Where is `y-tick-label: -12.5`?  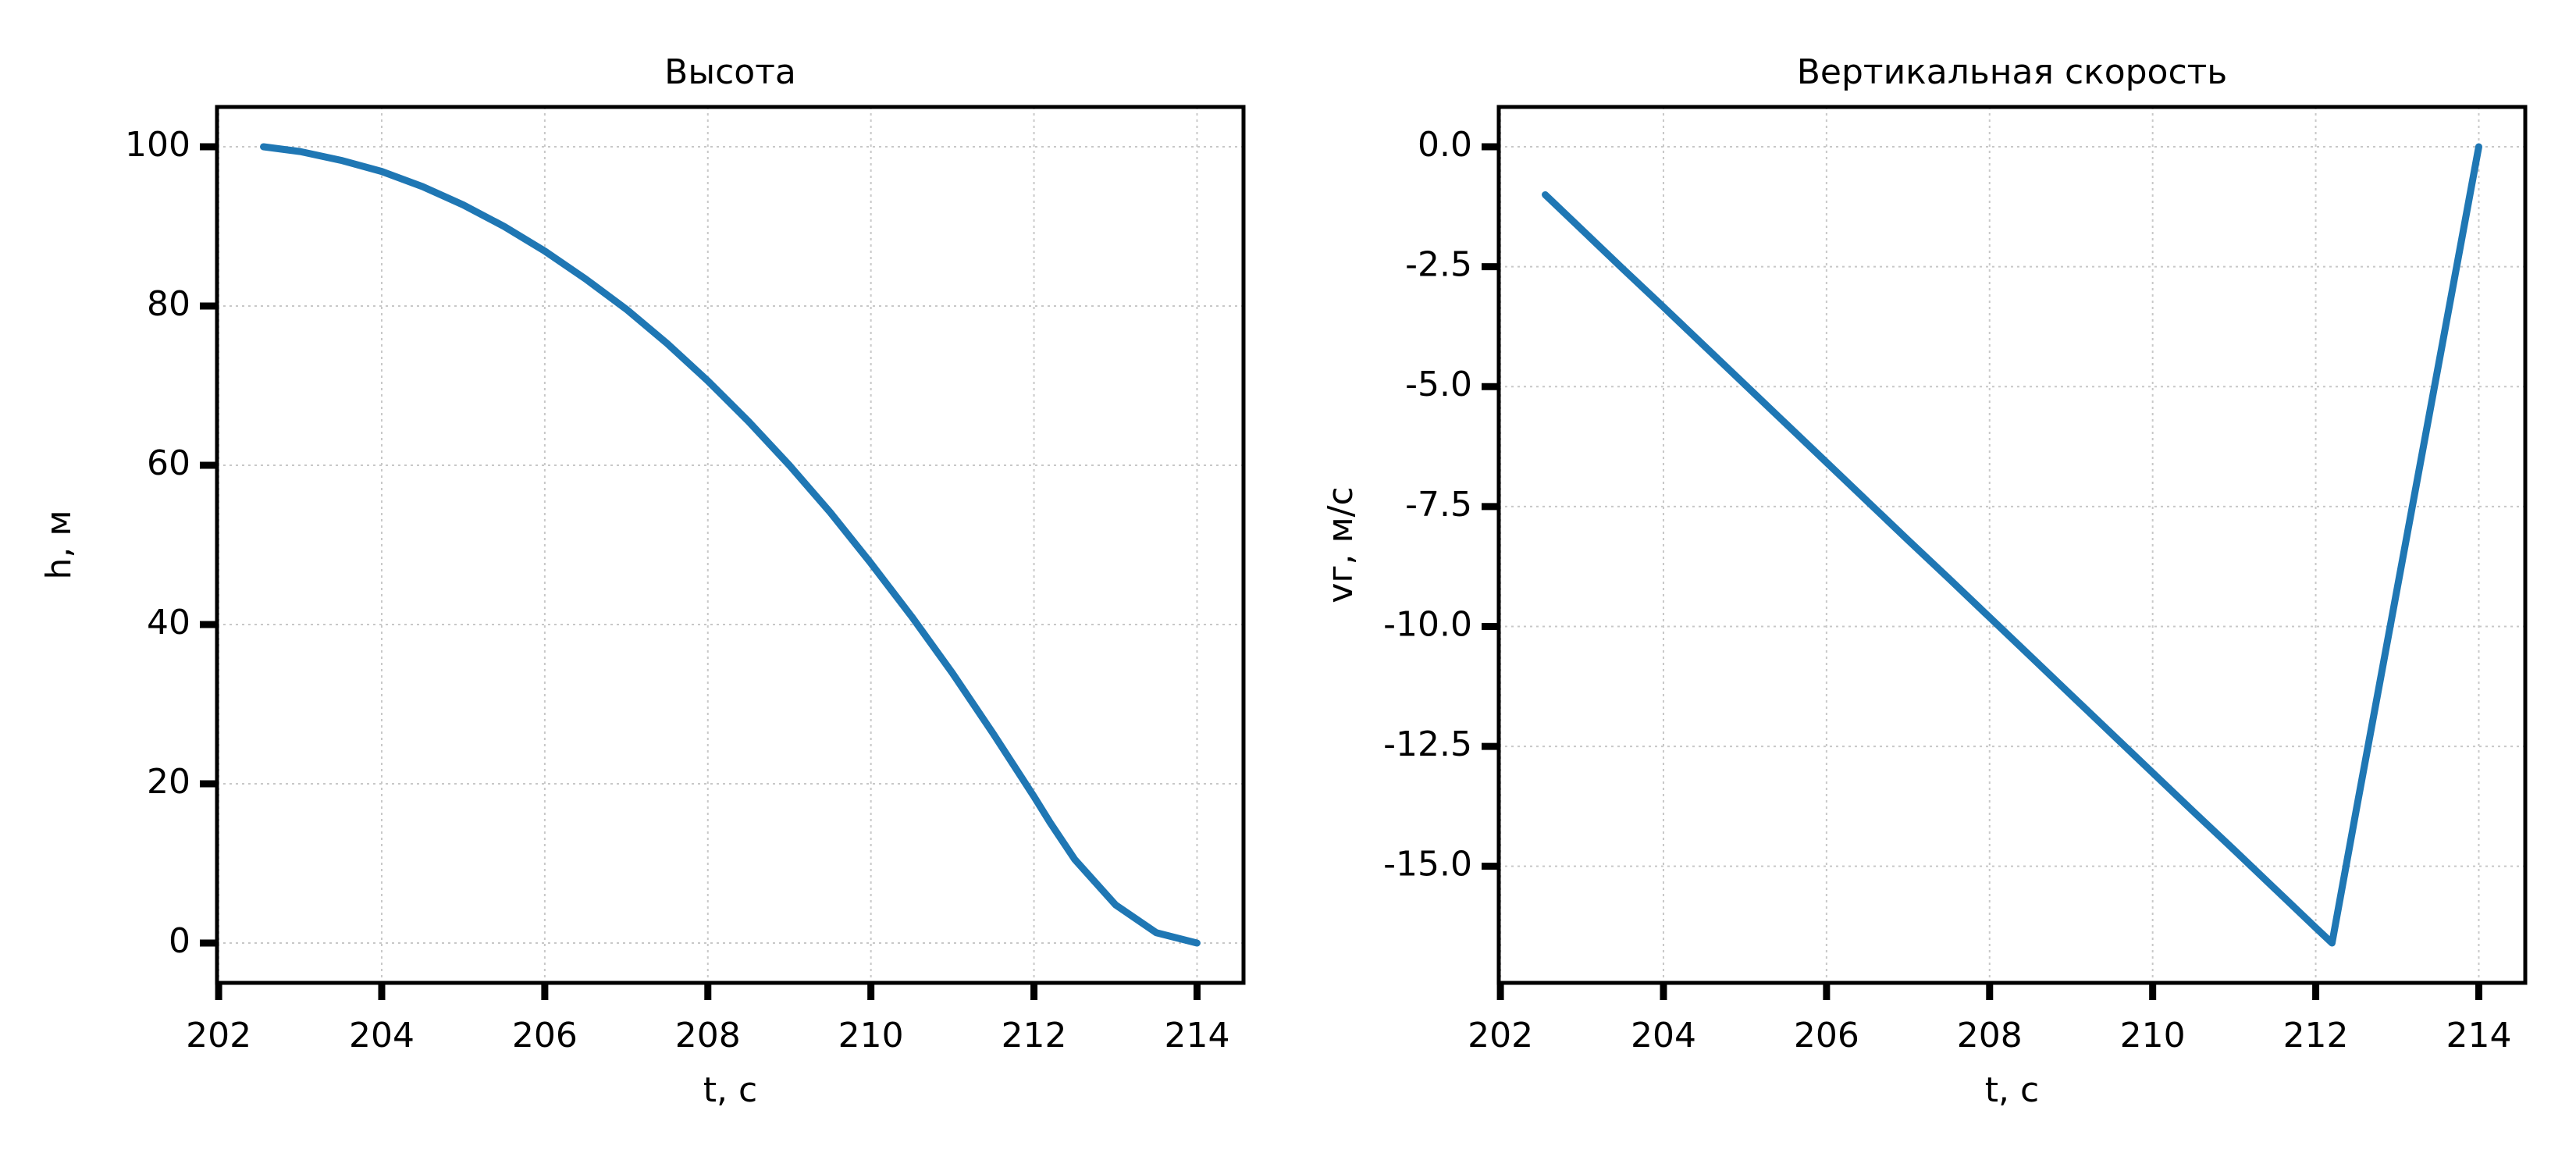 y-tick-label: -12.5 is located at coordinates (1427, 744).